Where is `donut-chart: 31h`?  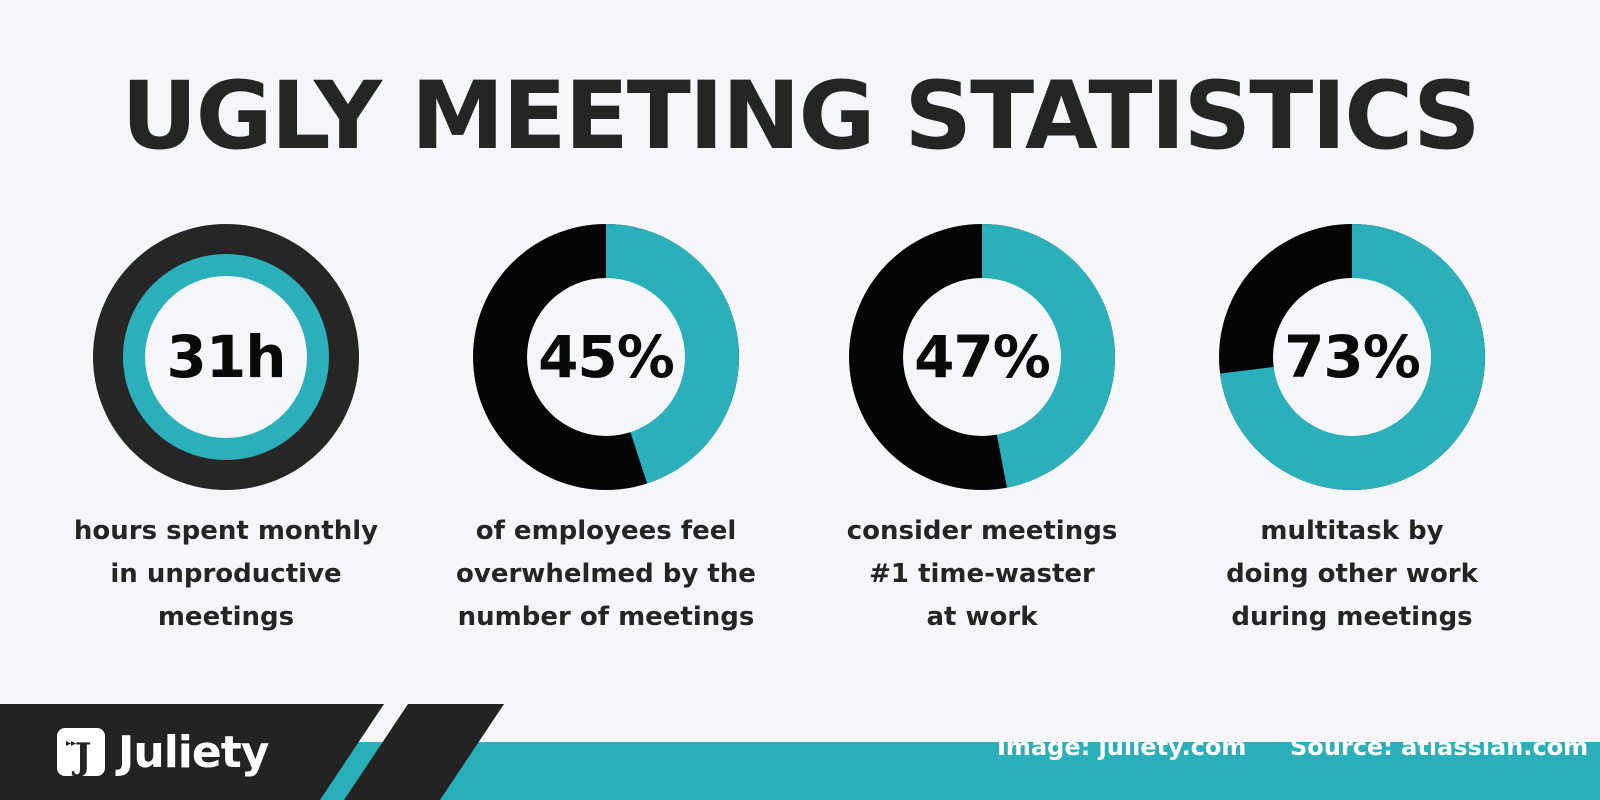 donut-chart: 31h is located at coordinates (226, 357).